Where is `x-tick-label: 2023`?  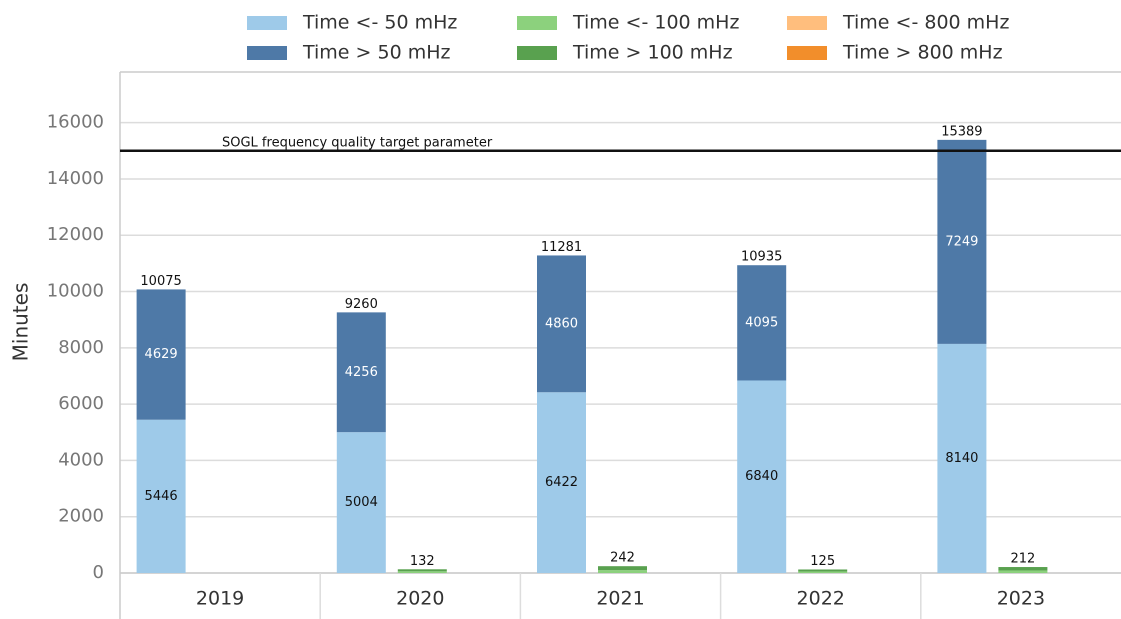 x-tick-label: 2023 is located at coordinates (1021, 599).